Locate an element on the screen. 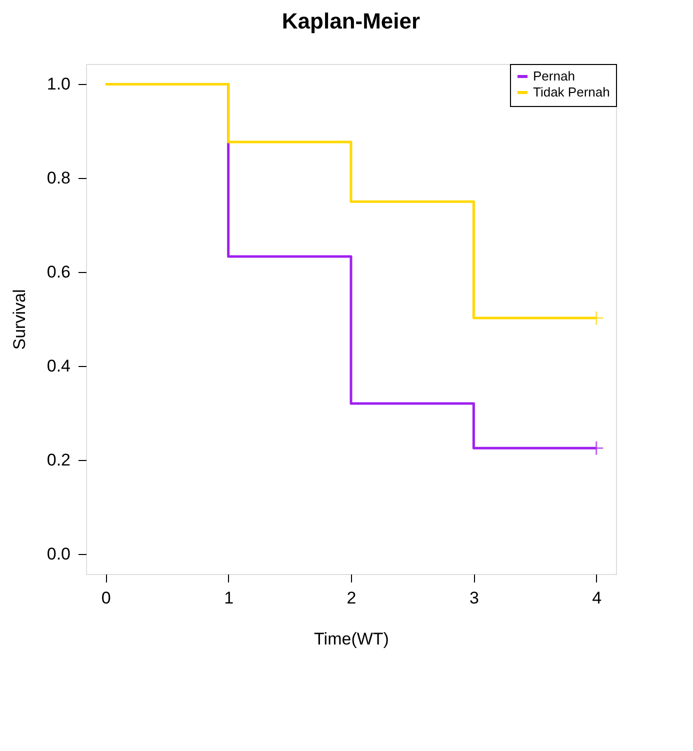  y-tick-label: 0.6 is located at coordinates (58, 272).